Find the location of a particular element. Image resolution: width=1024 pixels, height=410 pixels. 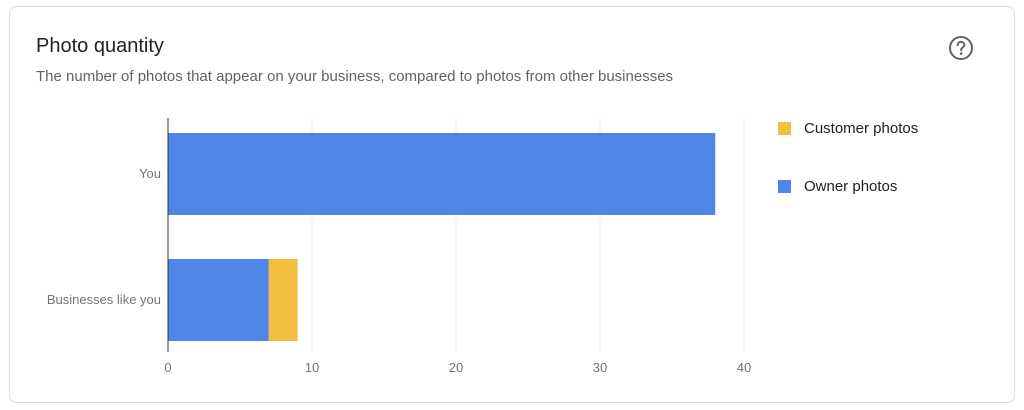

legend-label: Owner photos is located at coordinates (851, 186).